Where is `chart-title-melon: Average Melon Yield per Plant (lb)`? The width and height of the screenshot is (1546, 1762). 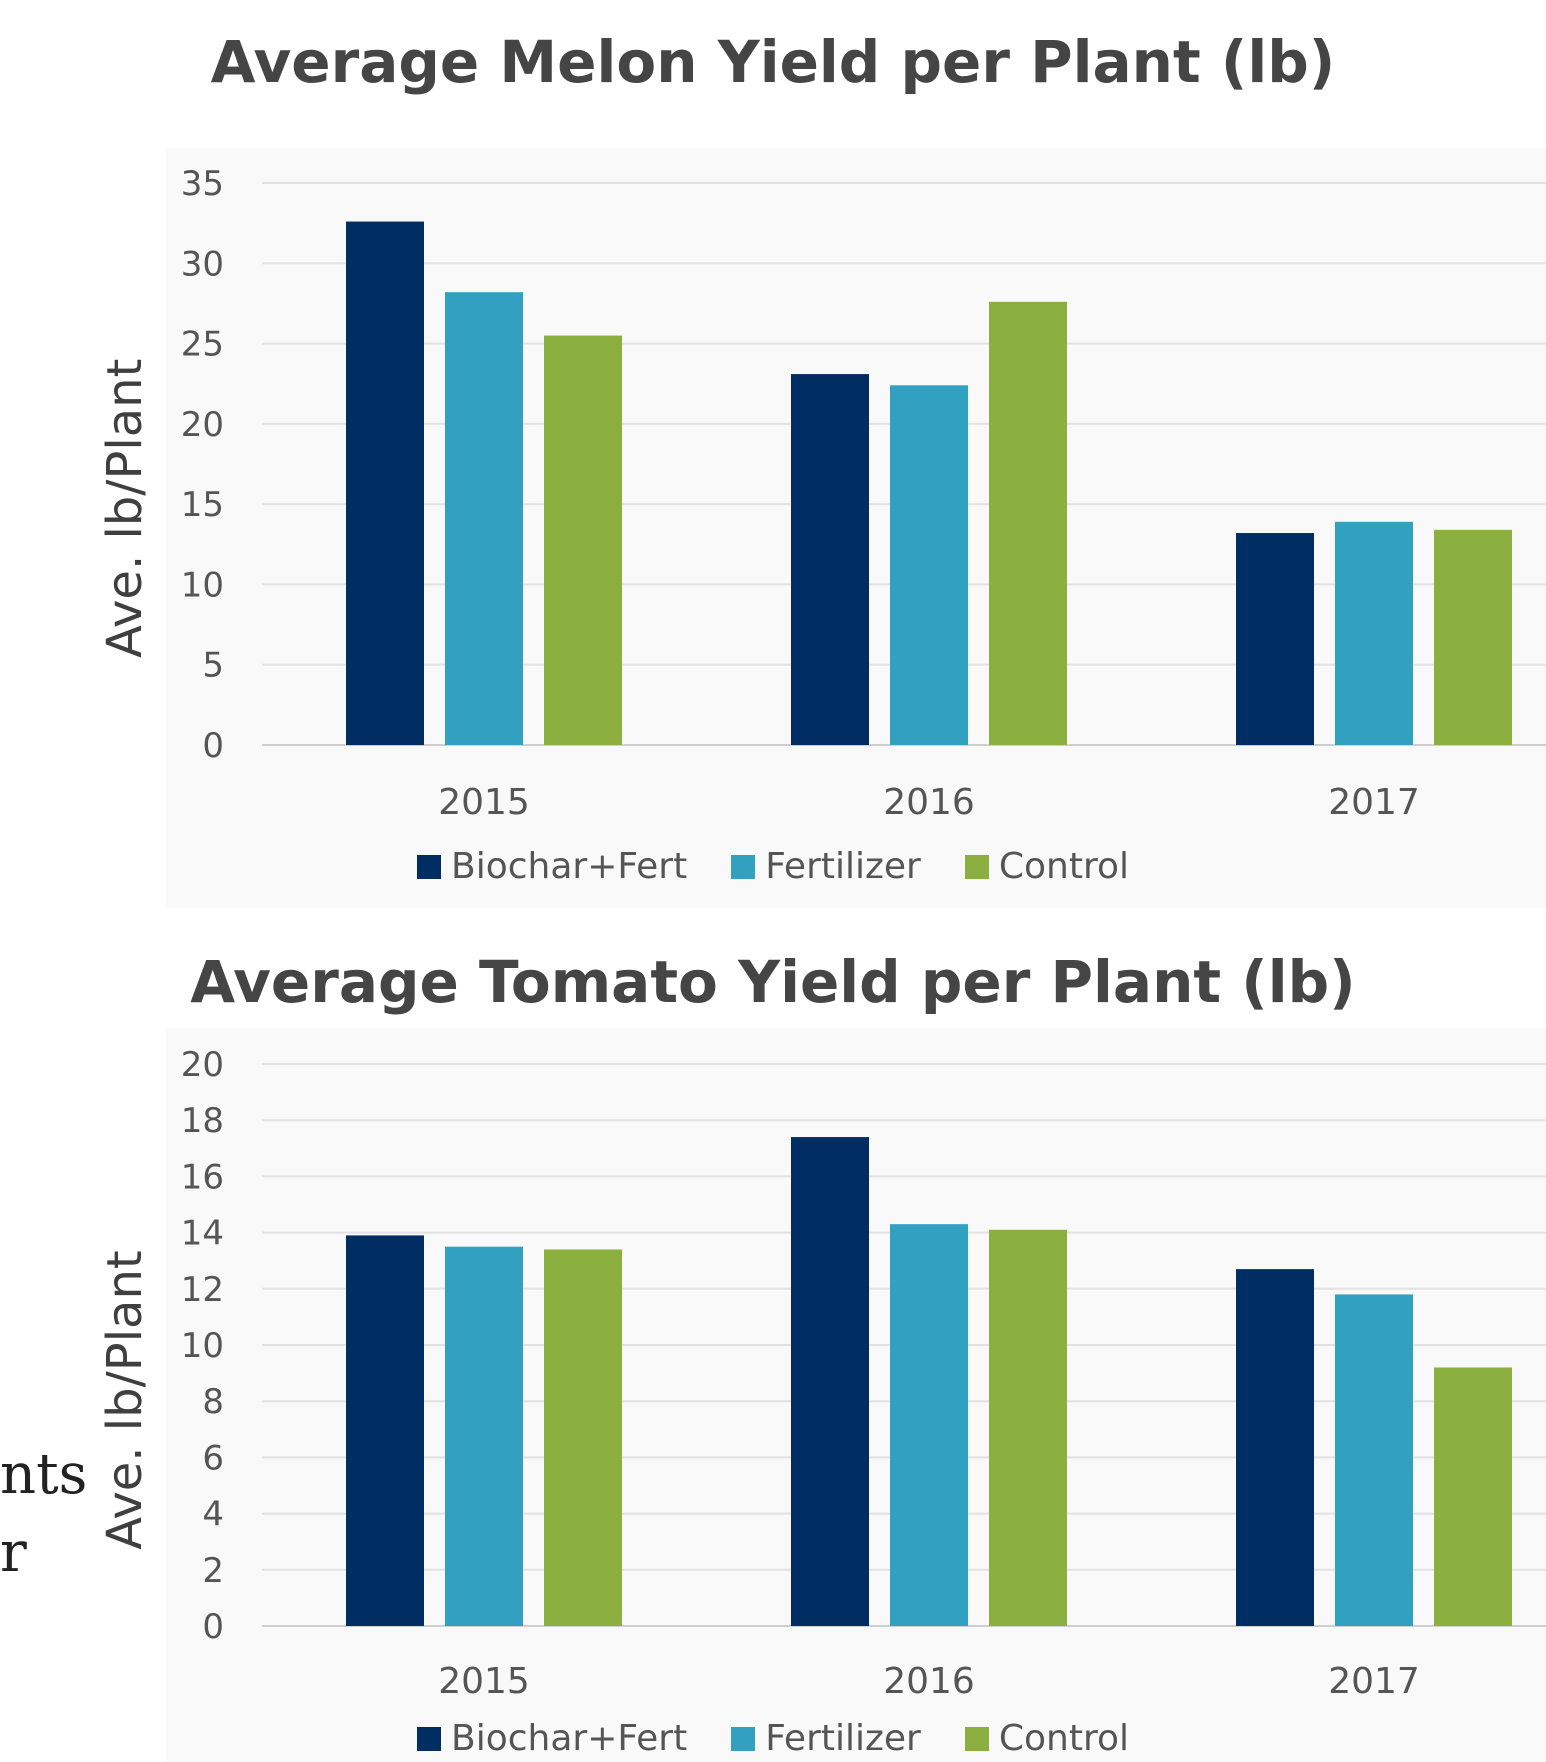 chart-title-melon: Average Melon Yield per Plant (lb) is located at coordinates (773, 62).